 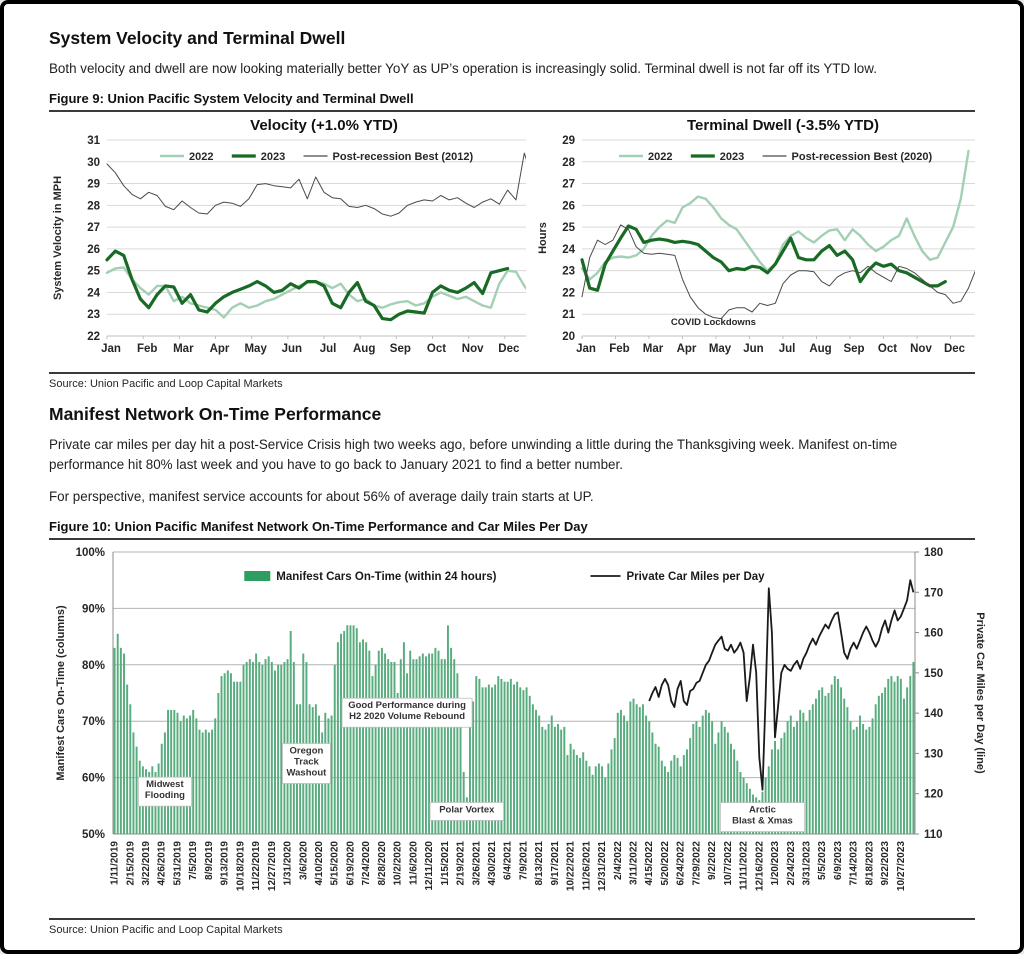 What do you see at coordinates (681, 863) in the screenshot?
I see `svg-text: 6/24/2022` at bounding box center [681, 863].